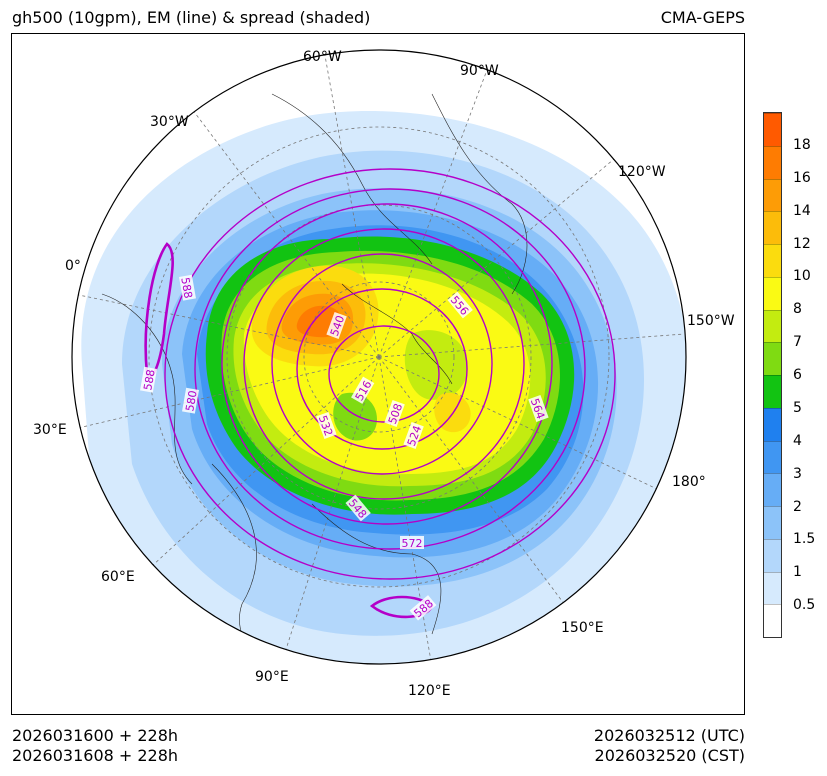 The image size is (827, 776). I want to click on colorbar-label: 2, so click(797, 506).